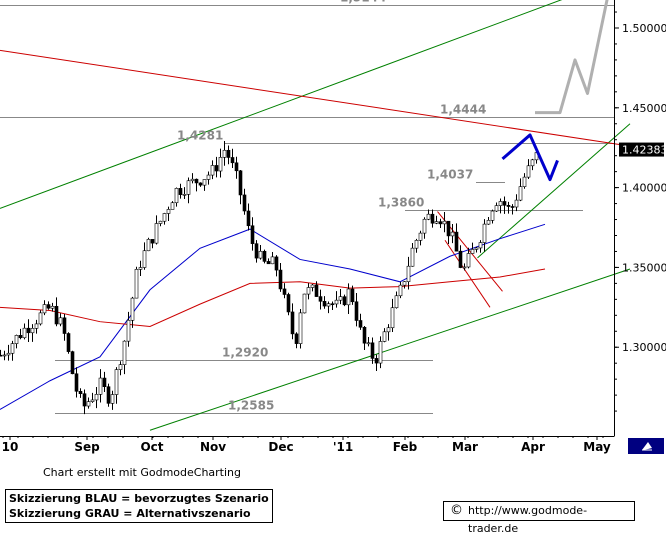 The width and height of the screenshot is (666, 560). I want to click on level-label: 1,4037, so click(450, 175).